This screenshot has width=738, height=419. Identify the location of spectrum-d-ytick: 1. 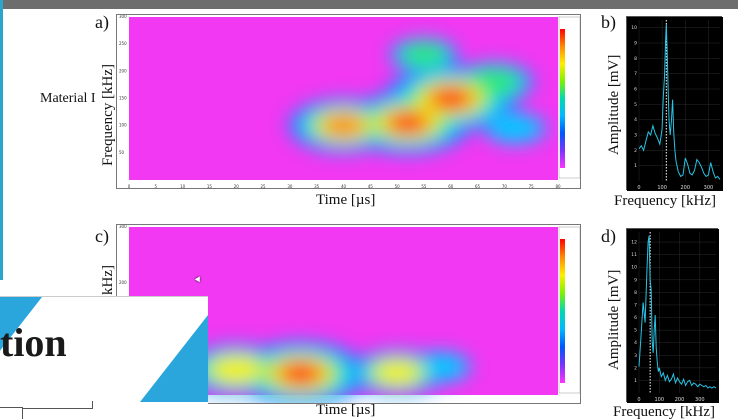
(635, 381).